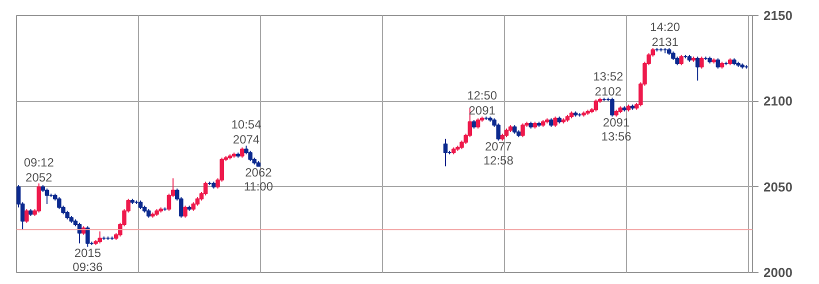 The image size is (819, 284). Describe the element at coordinates (778, 101) in the screenshot. I see `y-tick-label: 2100` at that location.